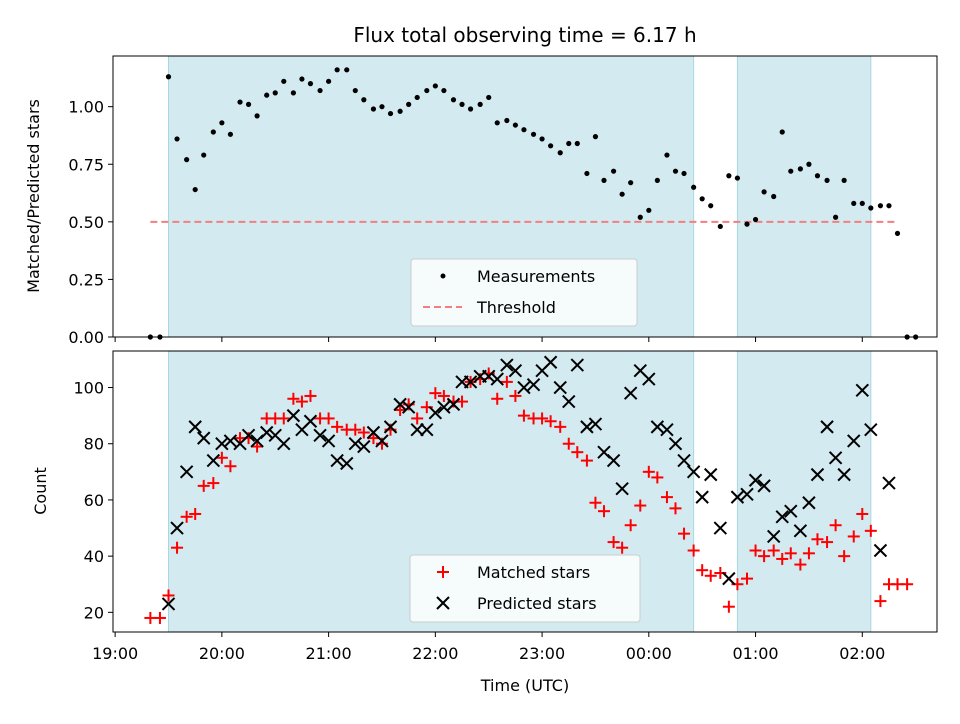  Describe the element at coordinates (524, 292) in the screenshot. I see `top-legend: Measurements Threshold` at that location.